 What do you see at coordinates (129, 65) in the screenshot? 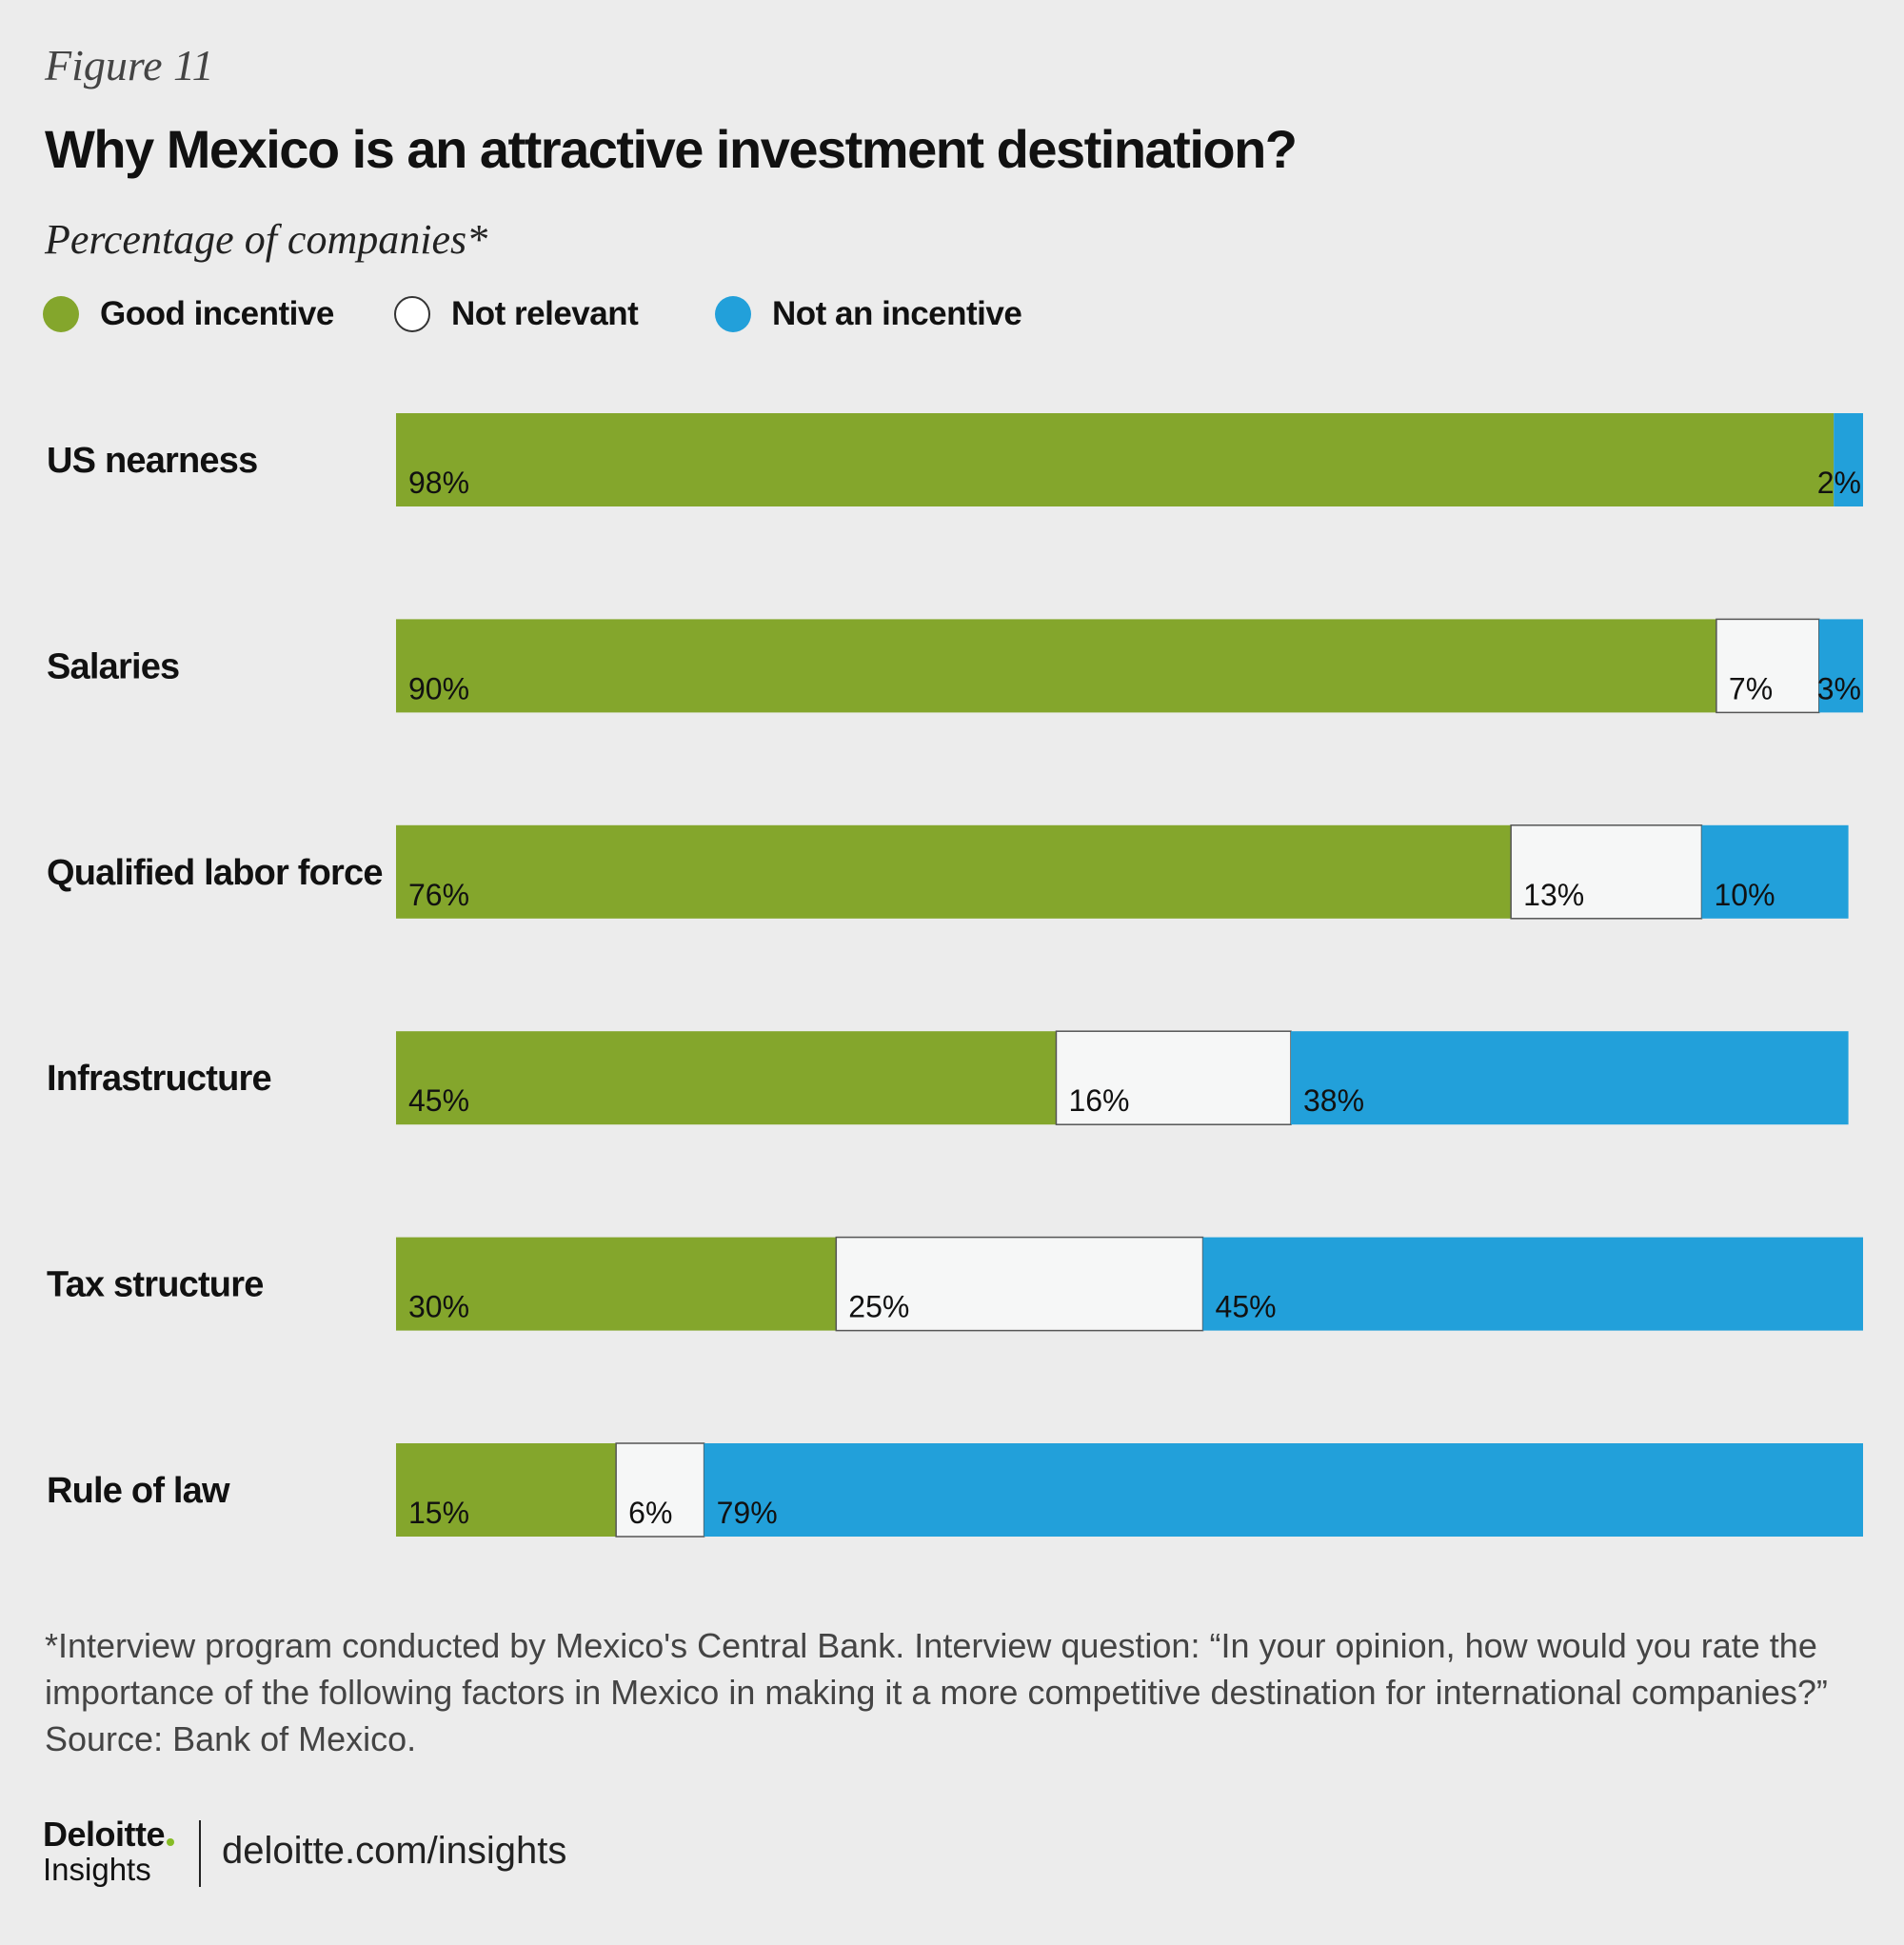
I see `figure-label: Figure 11` at bounding box center [129, 65].